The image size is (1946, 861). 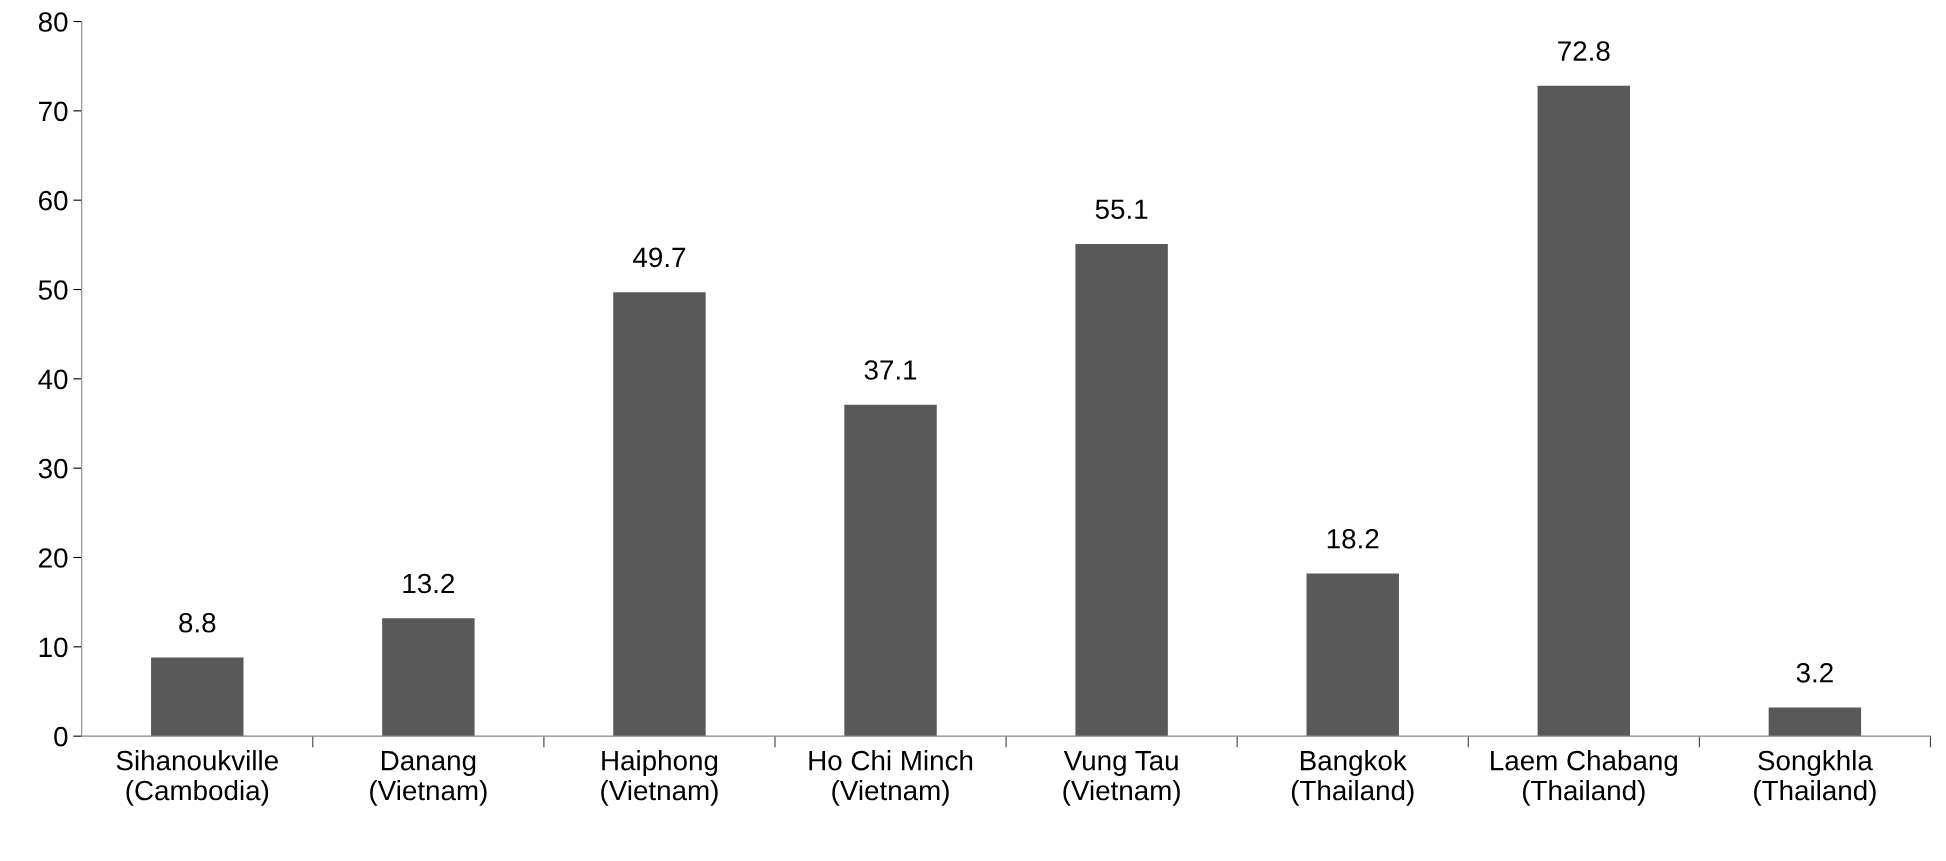 I want to click on y-tick-label: 30, so click(x=53, y=468).